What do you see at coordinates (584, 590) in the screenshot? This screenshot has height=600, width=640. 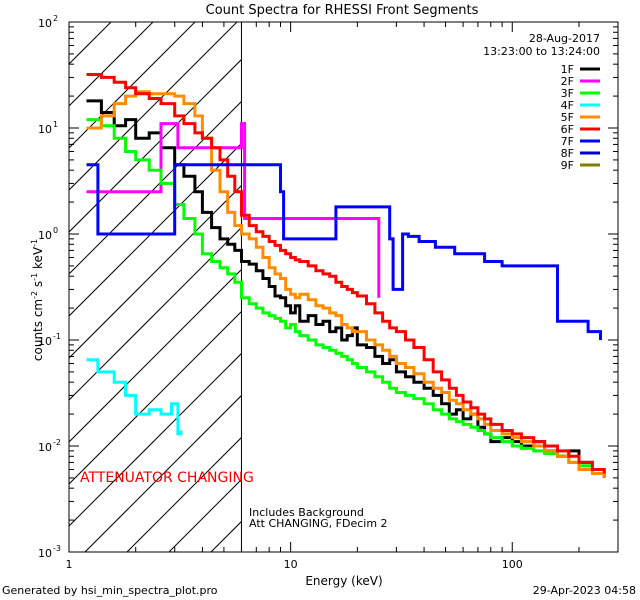 I see `footer-timestamp: 29-Apr-2023 04:58` at bounding box center [584, 590].